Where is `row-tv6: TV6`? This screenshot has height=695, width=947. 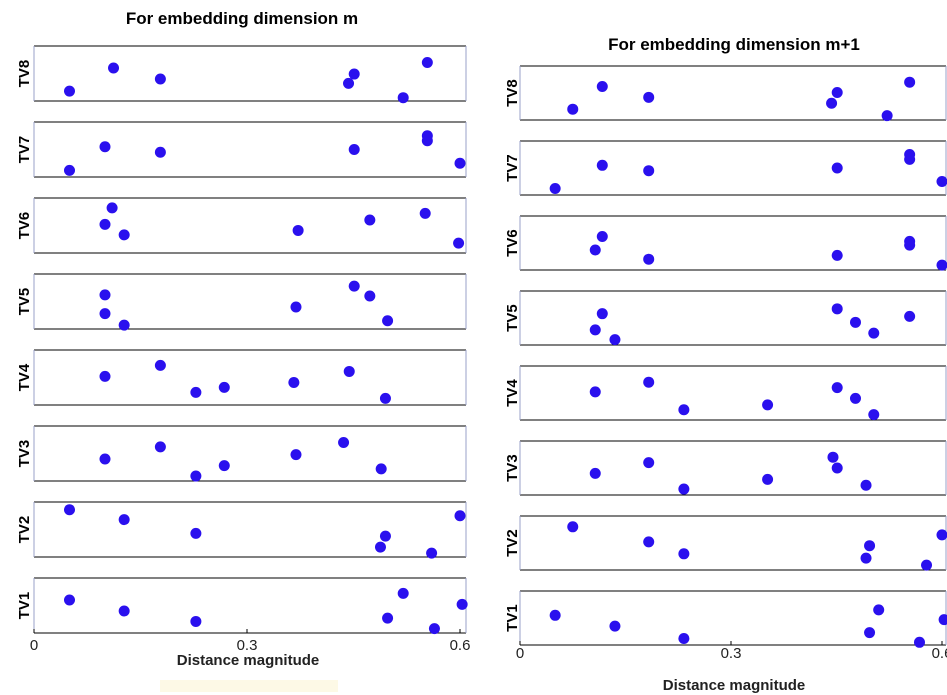 row-tv6: TV6 is located at coordinates (241, 225).